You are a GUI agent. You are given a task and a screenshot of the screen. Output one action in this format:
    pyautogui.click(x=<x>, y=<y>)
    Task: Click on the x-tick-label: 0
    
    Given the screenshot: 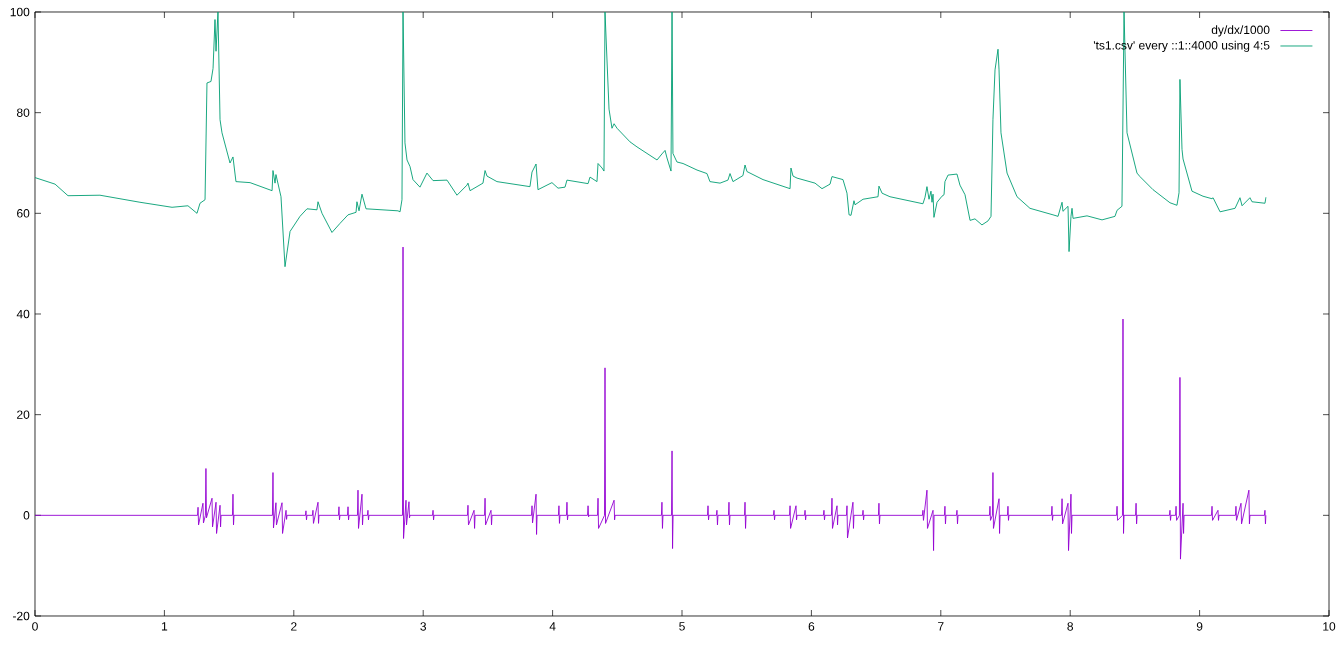 What is the action you would take?
    pyautogui.click(x=35, y=626)
    